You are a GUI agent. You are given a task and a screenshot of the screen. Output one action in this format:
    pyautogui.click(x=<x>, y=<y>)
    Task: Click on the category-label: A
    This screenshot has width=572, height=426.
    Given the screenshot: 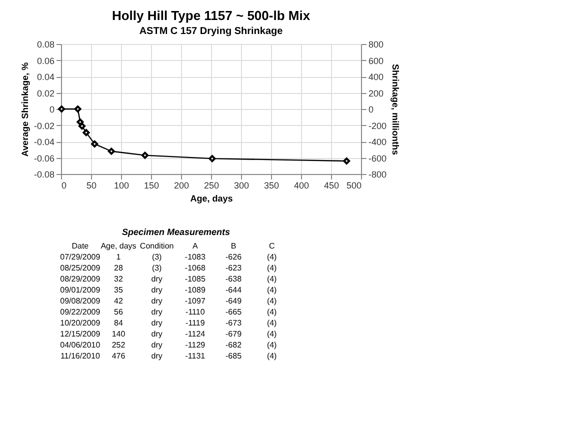 What is the action you would take?
    pyautogui.click(x=195, y=246)
    